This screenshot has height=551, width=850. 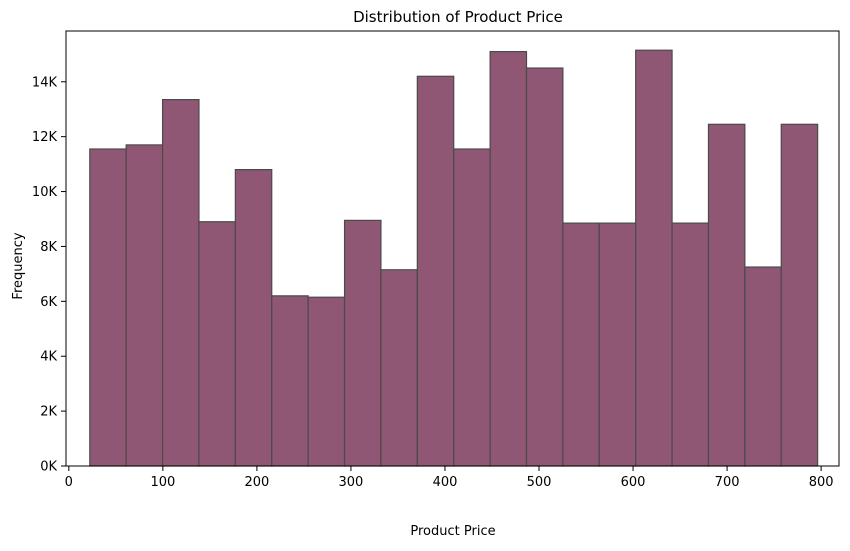 What do you see at coordinates (727, 482) in the screenshot?
I see `x-tick-label: 700` at bounding box center [727, 482].